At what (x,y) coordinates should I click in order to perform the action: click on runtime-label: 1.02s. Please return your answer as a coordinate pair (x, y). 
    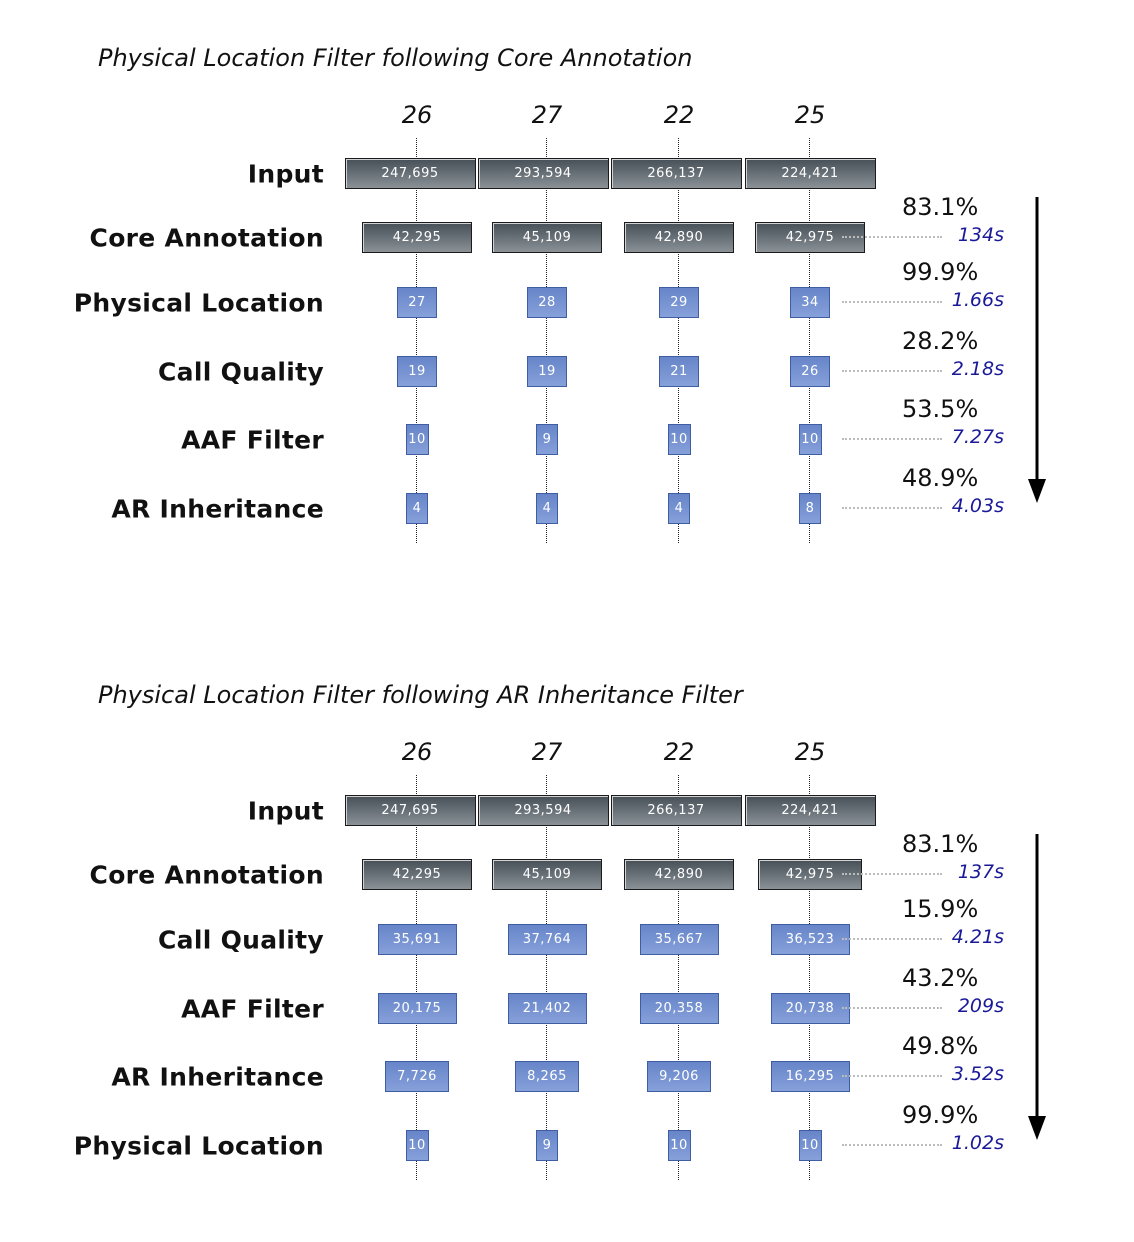
    Looking at the image, I should click on (977, 1143).